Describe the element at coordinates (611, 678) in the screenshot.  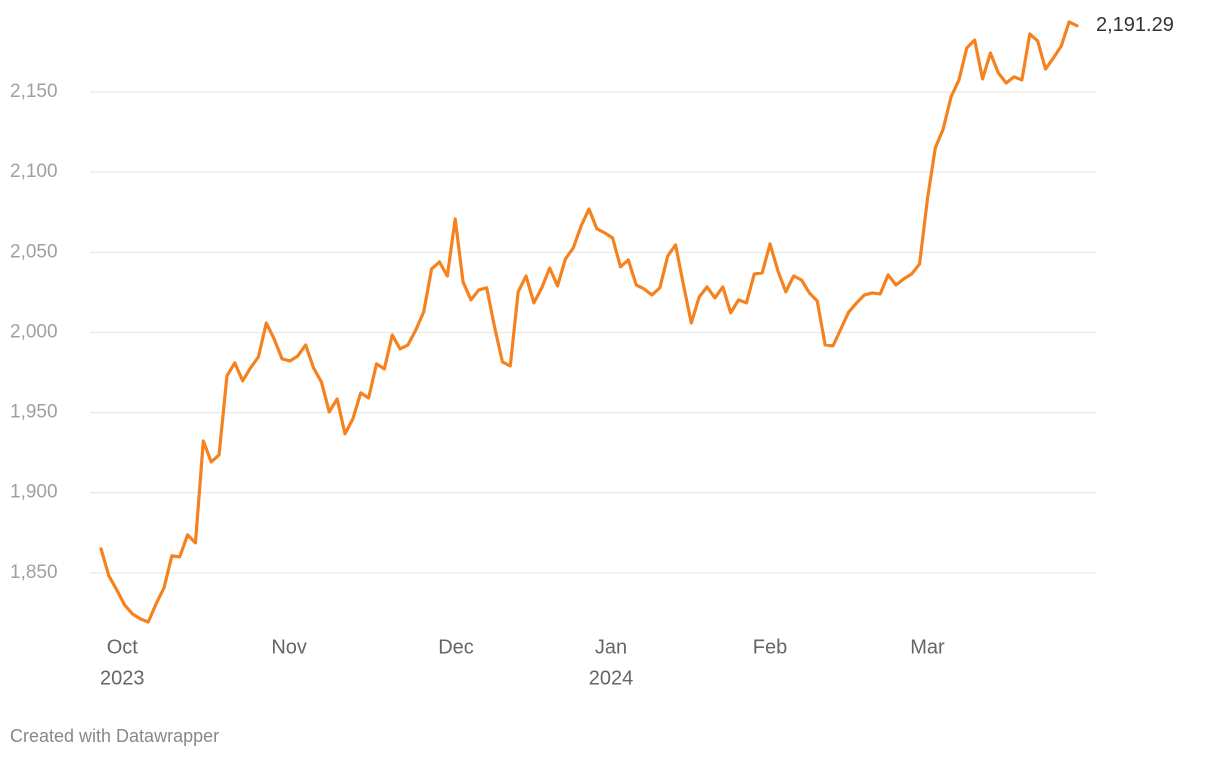
I see `x-year-label: 2024` at that location.